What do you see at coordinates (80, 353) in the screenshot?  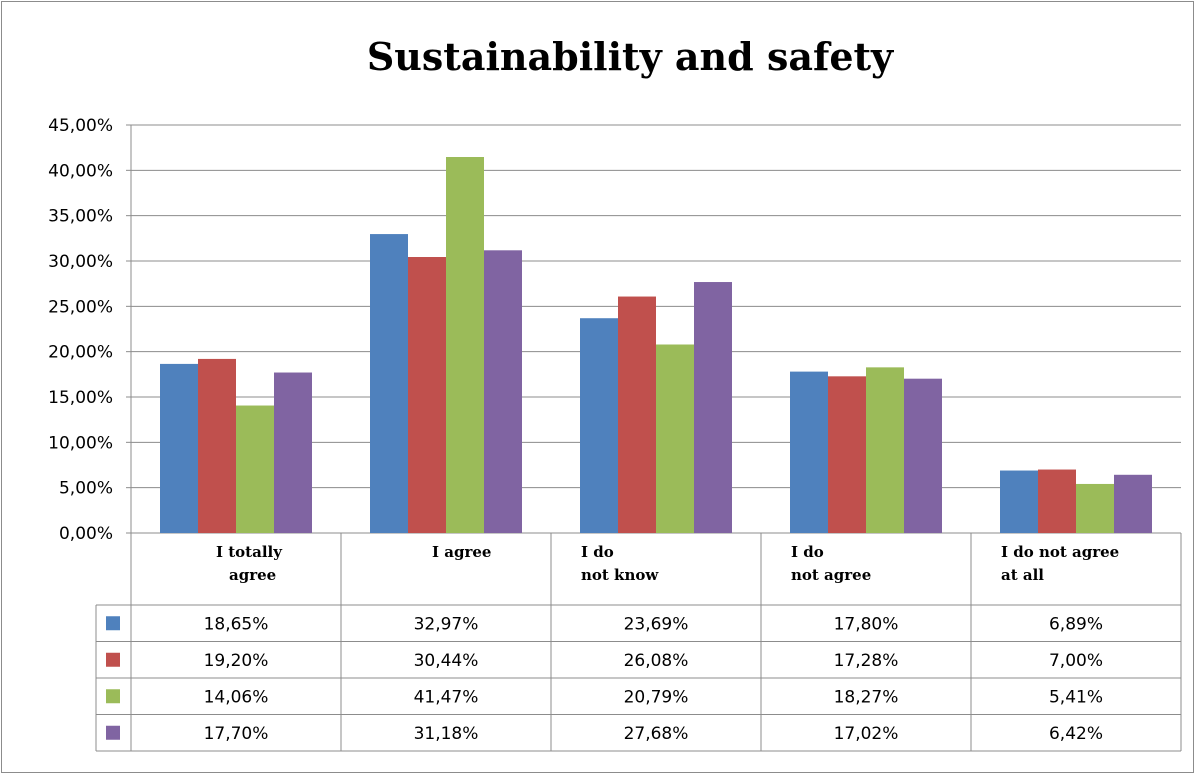 I see `y-tick-label: 20,00%` at bounding box center [80, 353].